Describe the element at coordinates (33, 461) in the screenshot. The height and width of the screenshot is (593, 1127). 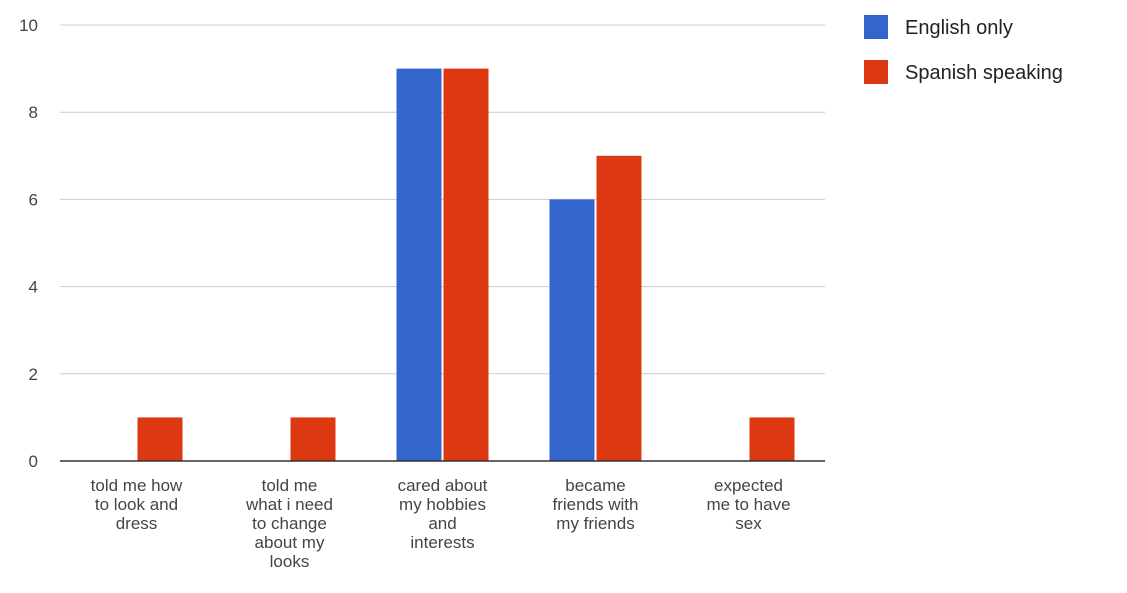
I see `y-tick-label: 0` at that location.